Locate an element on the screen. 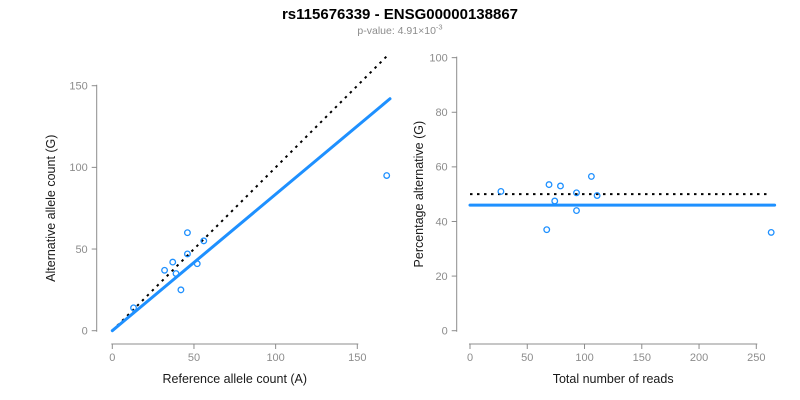 The height and width of the screenshot is (400, 800). y-axis-title: Percentage alternative (G) is located at coordinates (419, 194).